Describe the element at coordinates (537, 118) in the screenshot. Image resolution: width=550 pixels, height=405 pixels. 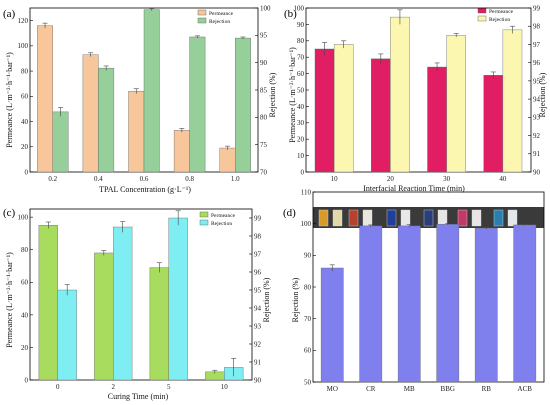
I see `panel-b-y2tick-label-3: 93` at that location.